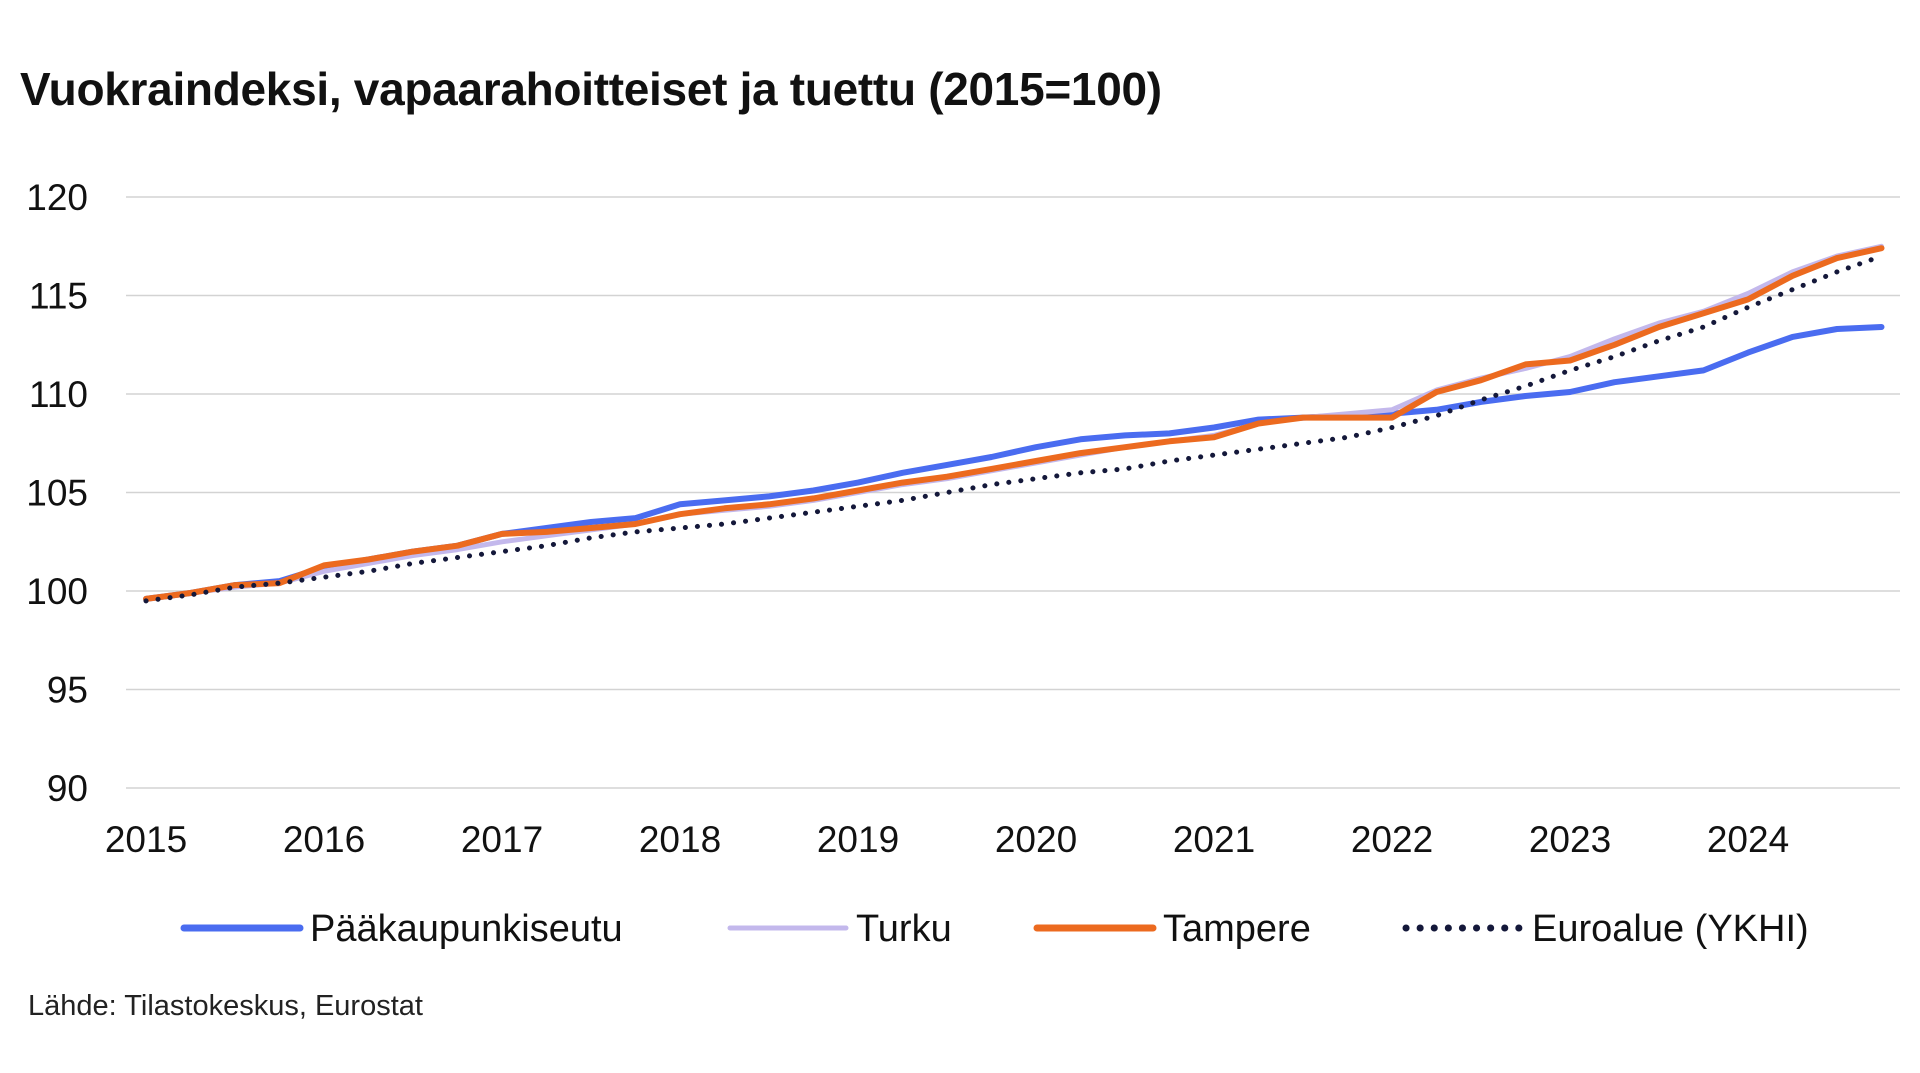 The height and width of the screenshot is (1073, 1920). I want to click on x-tick-label-2023: 2023, so click(1570, 839).